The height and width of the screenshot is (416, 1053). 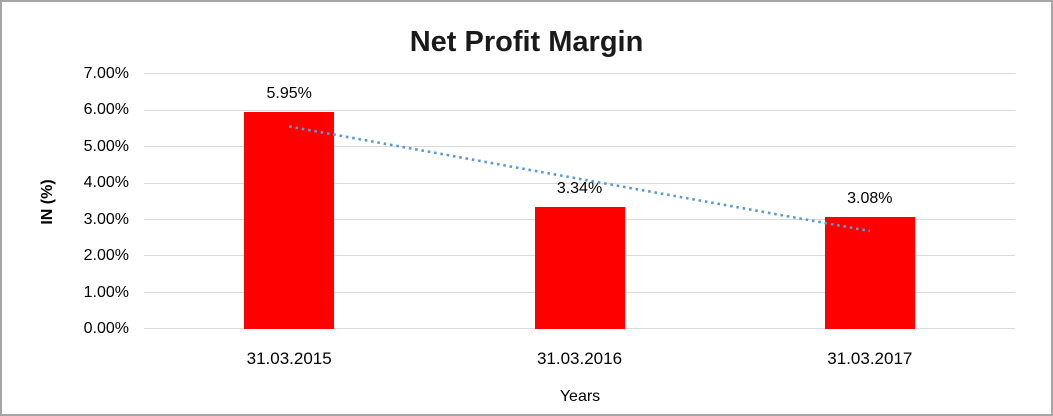 What do you see at coordinates (289, 94) in the screenshot?
I see `data-label: 5.95%` at bounding box center [289, 94].